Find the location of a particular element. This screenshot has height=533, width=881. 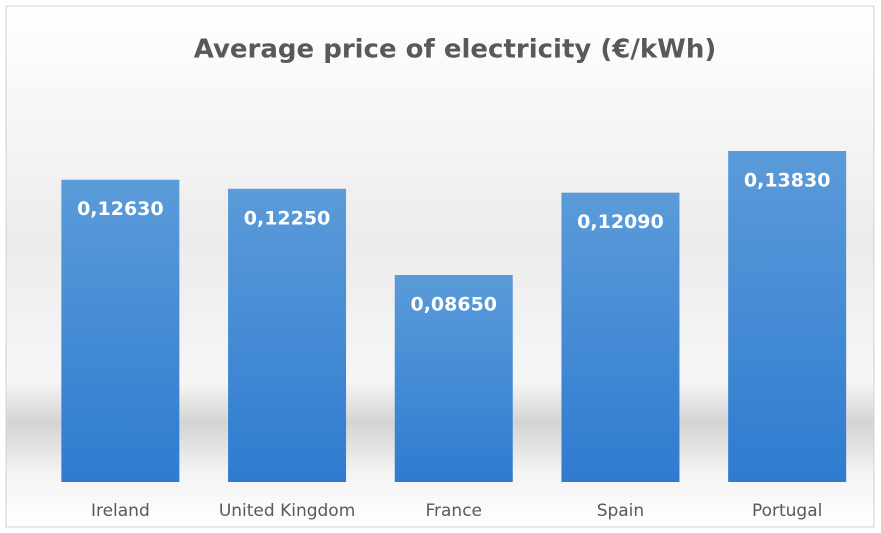

value-label: 0,12090 is located at coordinates (620, 222).